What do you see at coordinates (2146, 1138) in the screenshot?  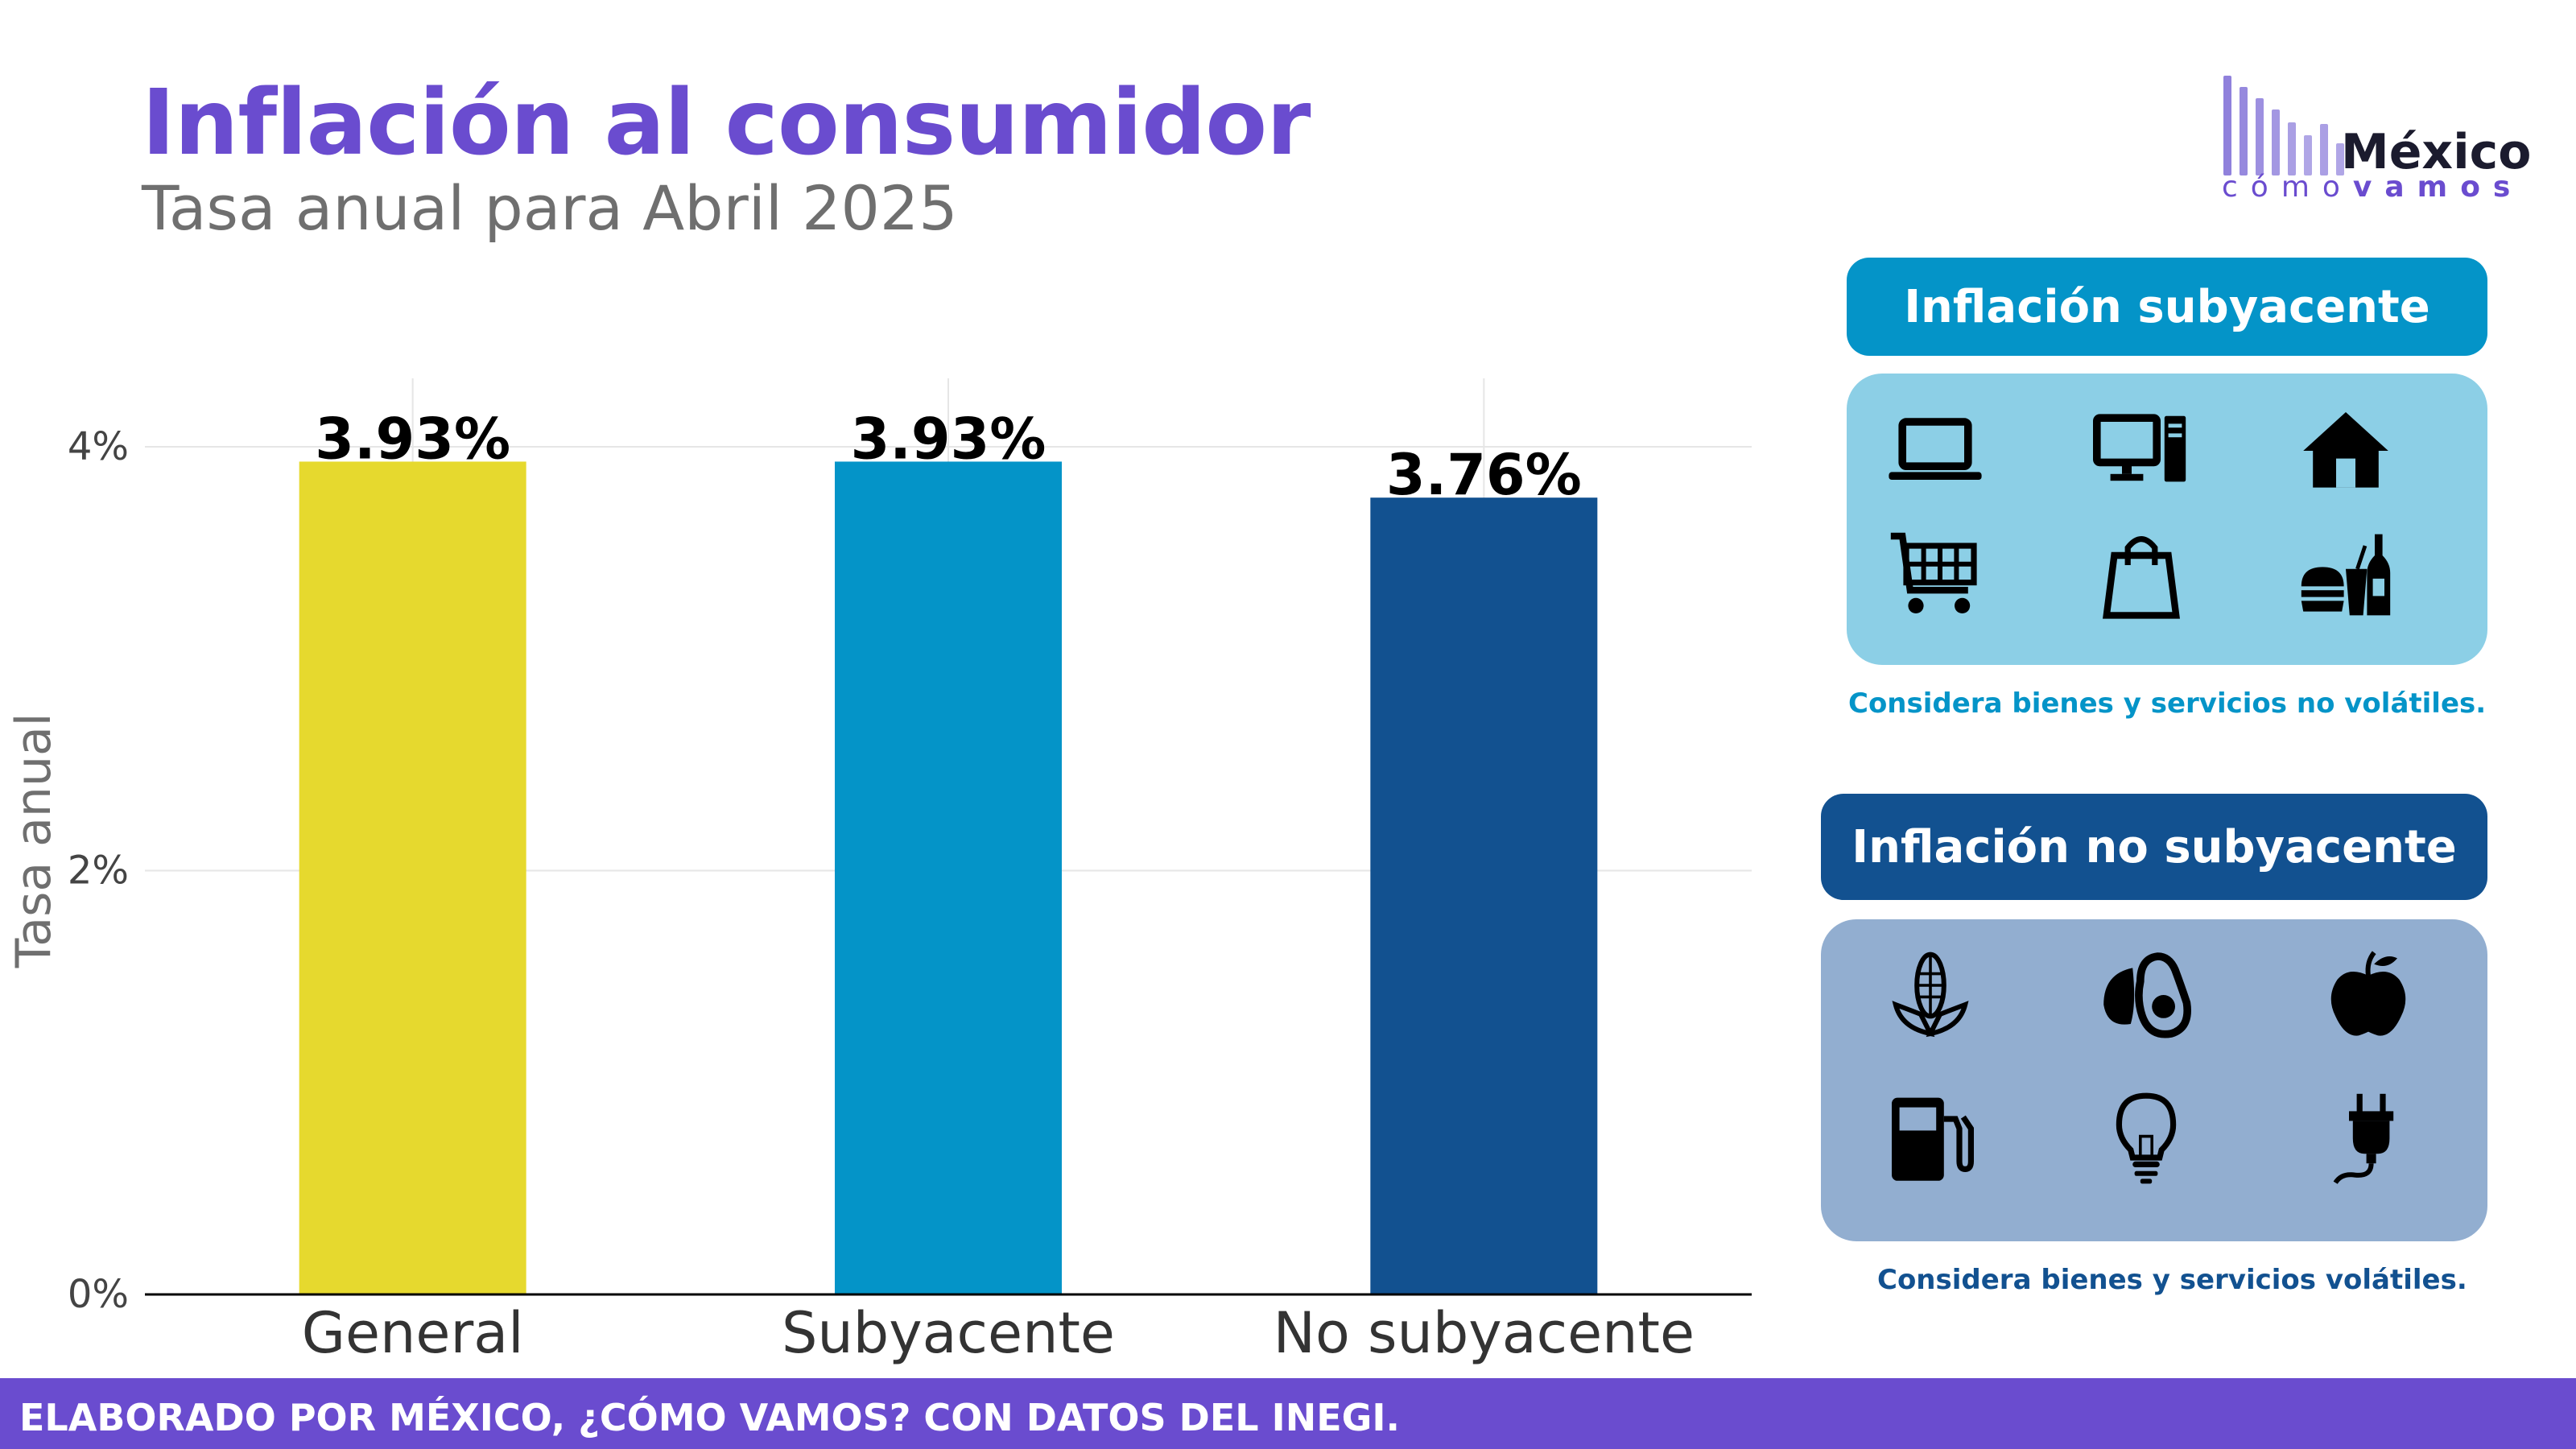 I see `light-bulb-icon` at bounding box center [2146, 1138].